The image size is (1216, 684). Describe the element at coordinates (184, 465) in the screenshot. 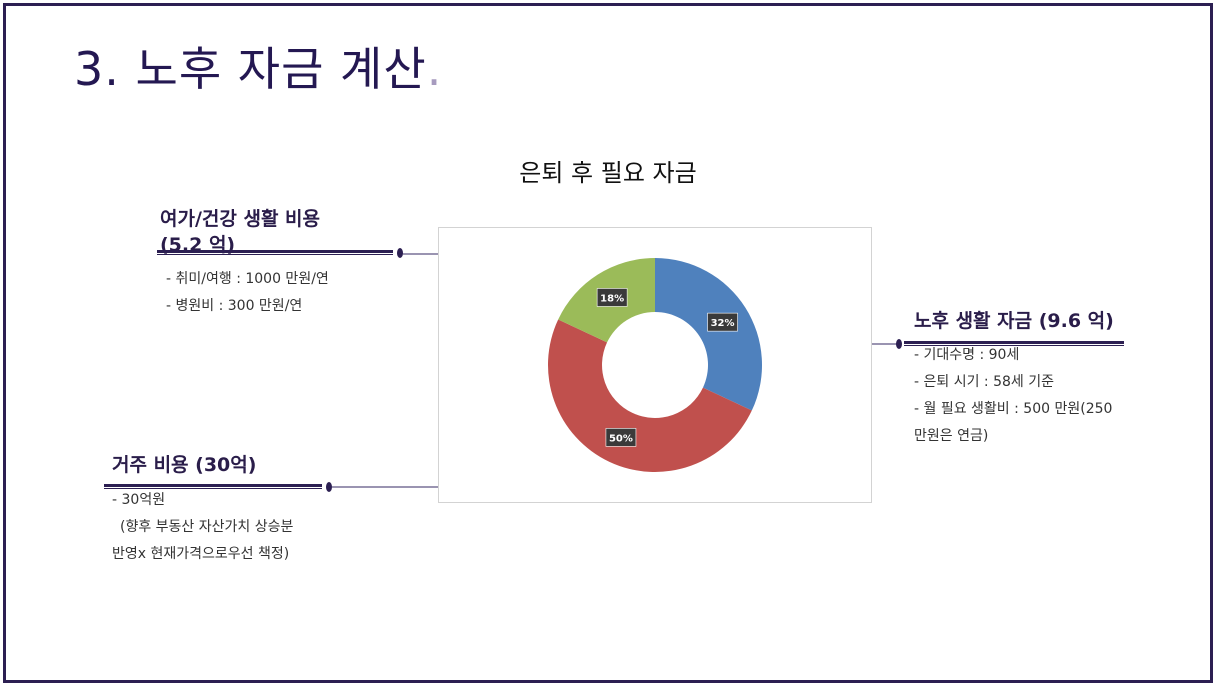

I see `housing-heading: 거주 비용 (30억)` at that location.